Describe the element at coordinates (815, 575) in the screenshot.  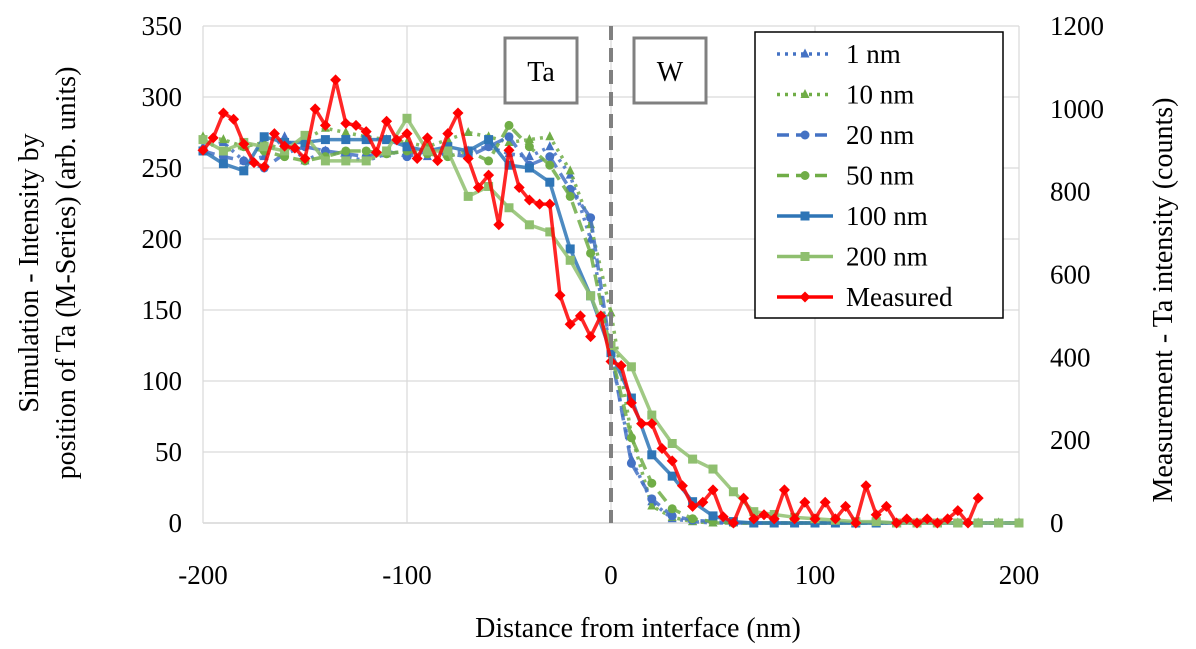
I see `x-tick-label: 100` at that location.